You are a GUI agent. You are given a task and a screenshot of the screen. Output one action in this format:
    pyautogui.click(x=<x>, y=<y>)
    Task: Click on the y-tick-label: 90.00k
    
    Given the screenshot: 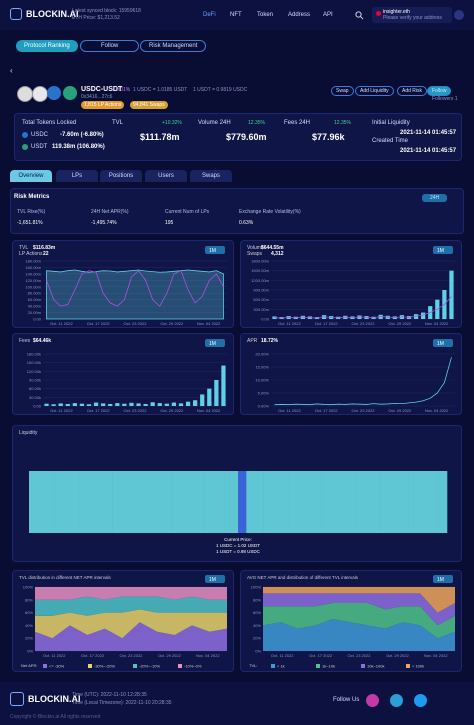 What is the action you would take?
    pyautogui.click(x=35, y=380)
    